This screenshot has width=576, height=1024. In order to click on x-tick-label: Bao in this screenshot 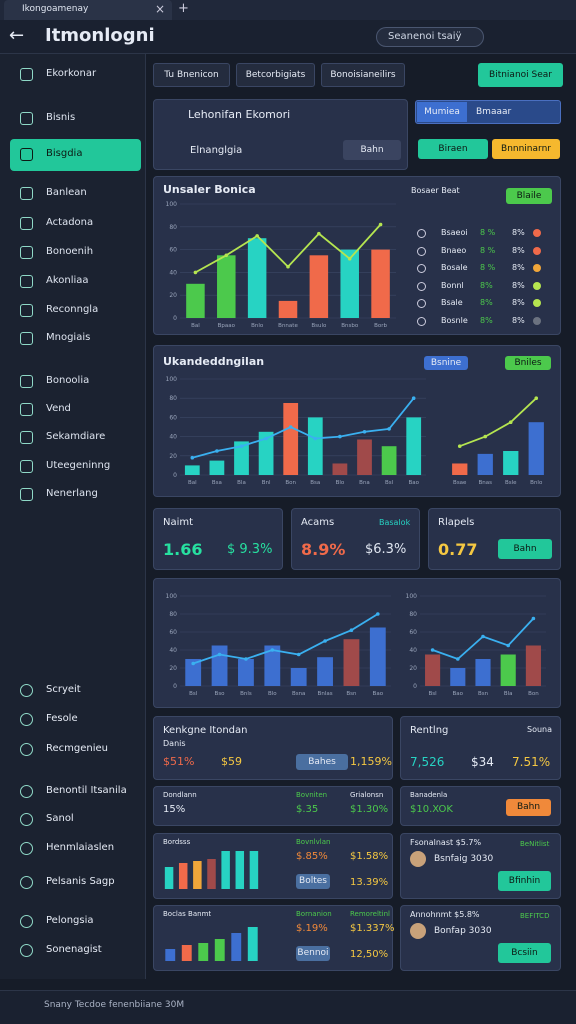, I will do `click(413, 483)`.